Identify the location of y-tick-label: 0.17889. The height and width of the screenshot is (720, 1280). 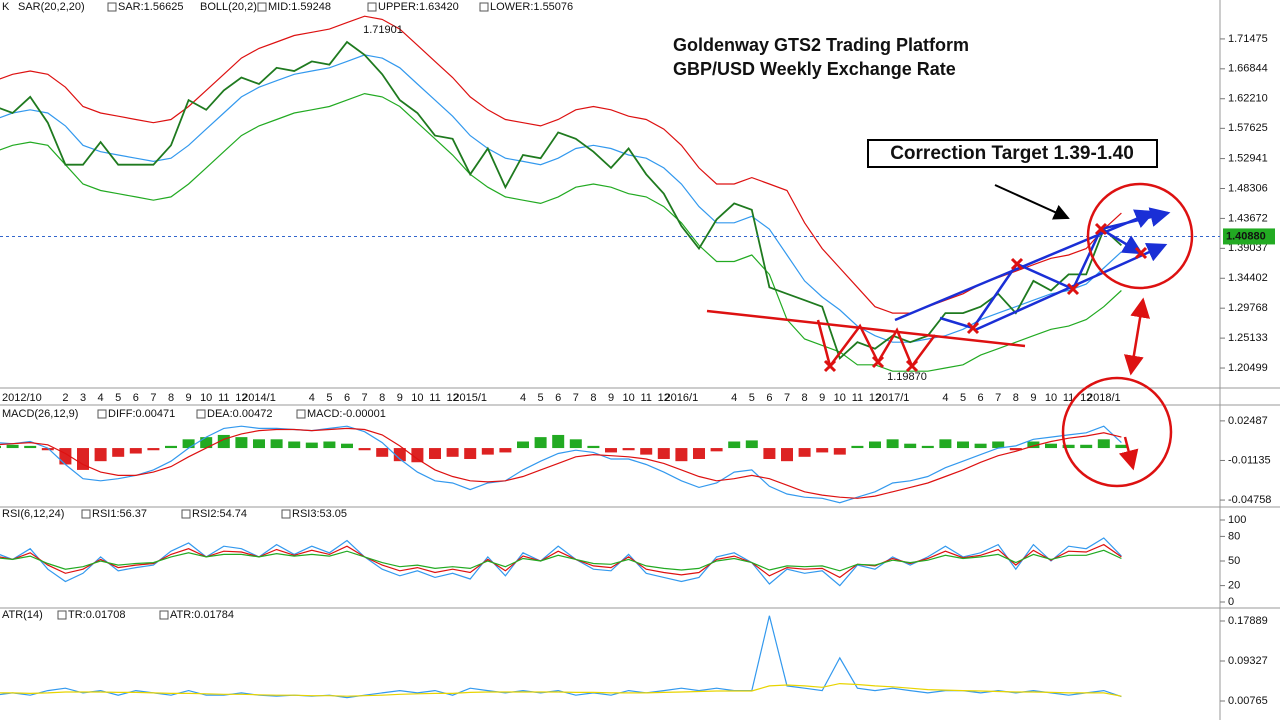
(1248, 621).